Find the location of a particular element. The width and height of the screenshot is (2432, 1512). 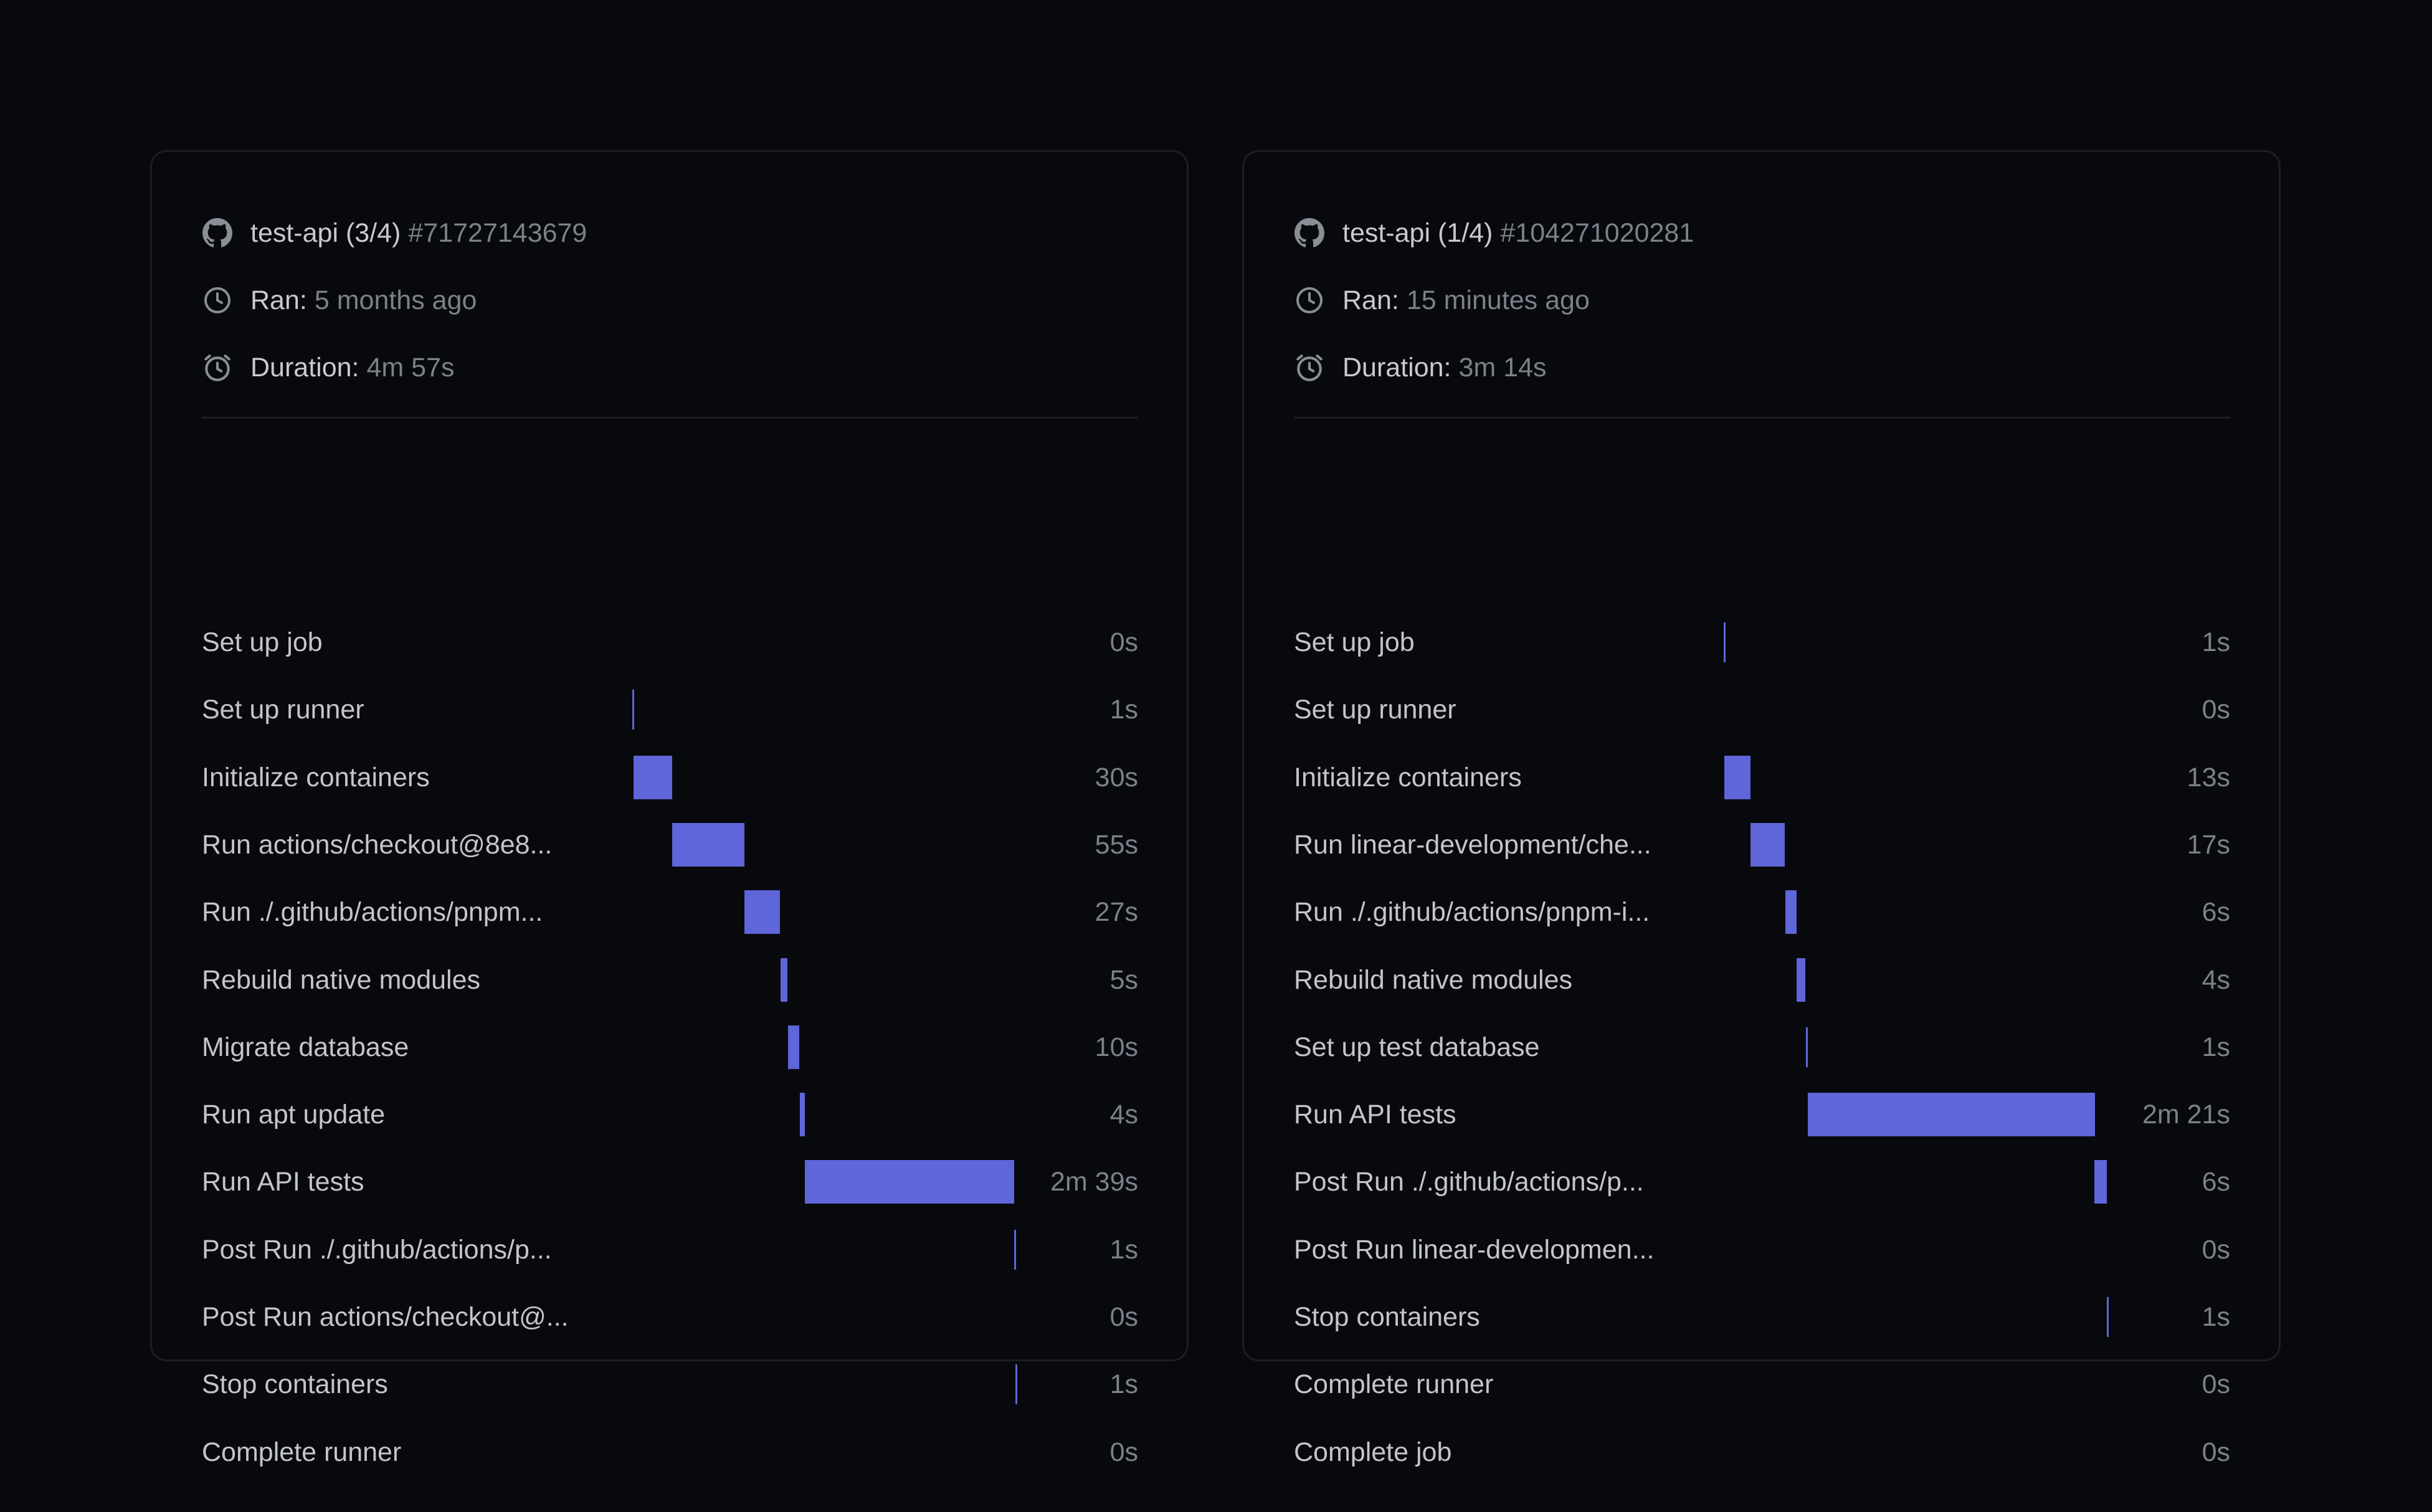

step-name: Stop containers is located at coordinates (1387, 1317).